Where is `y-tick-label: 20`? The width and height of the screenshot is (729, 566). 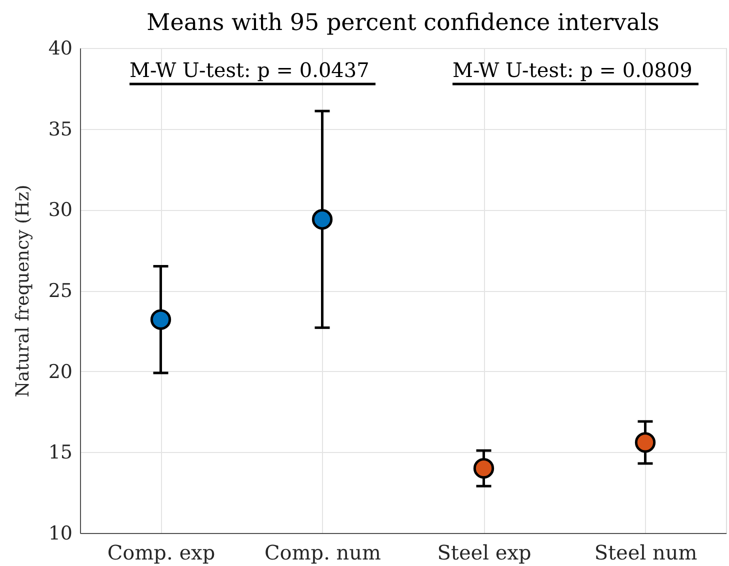
y-tick-label: 20 is located at coordinates (60, 371).